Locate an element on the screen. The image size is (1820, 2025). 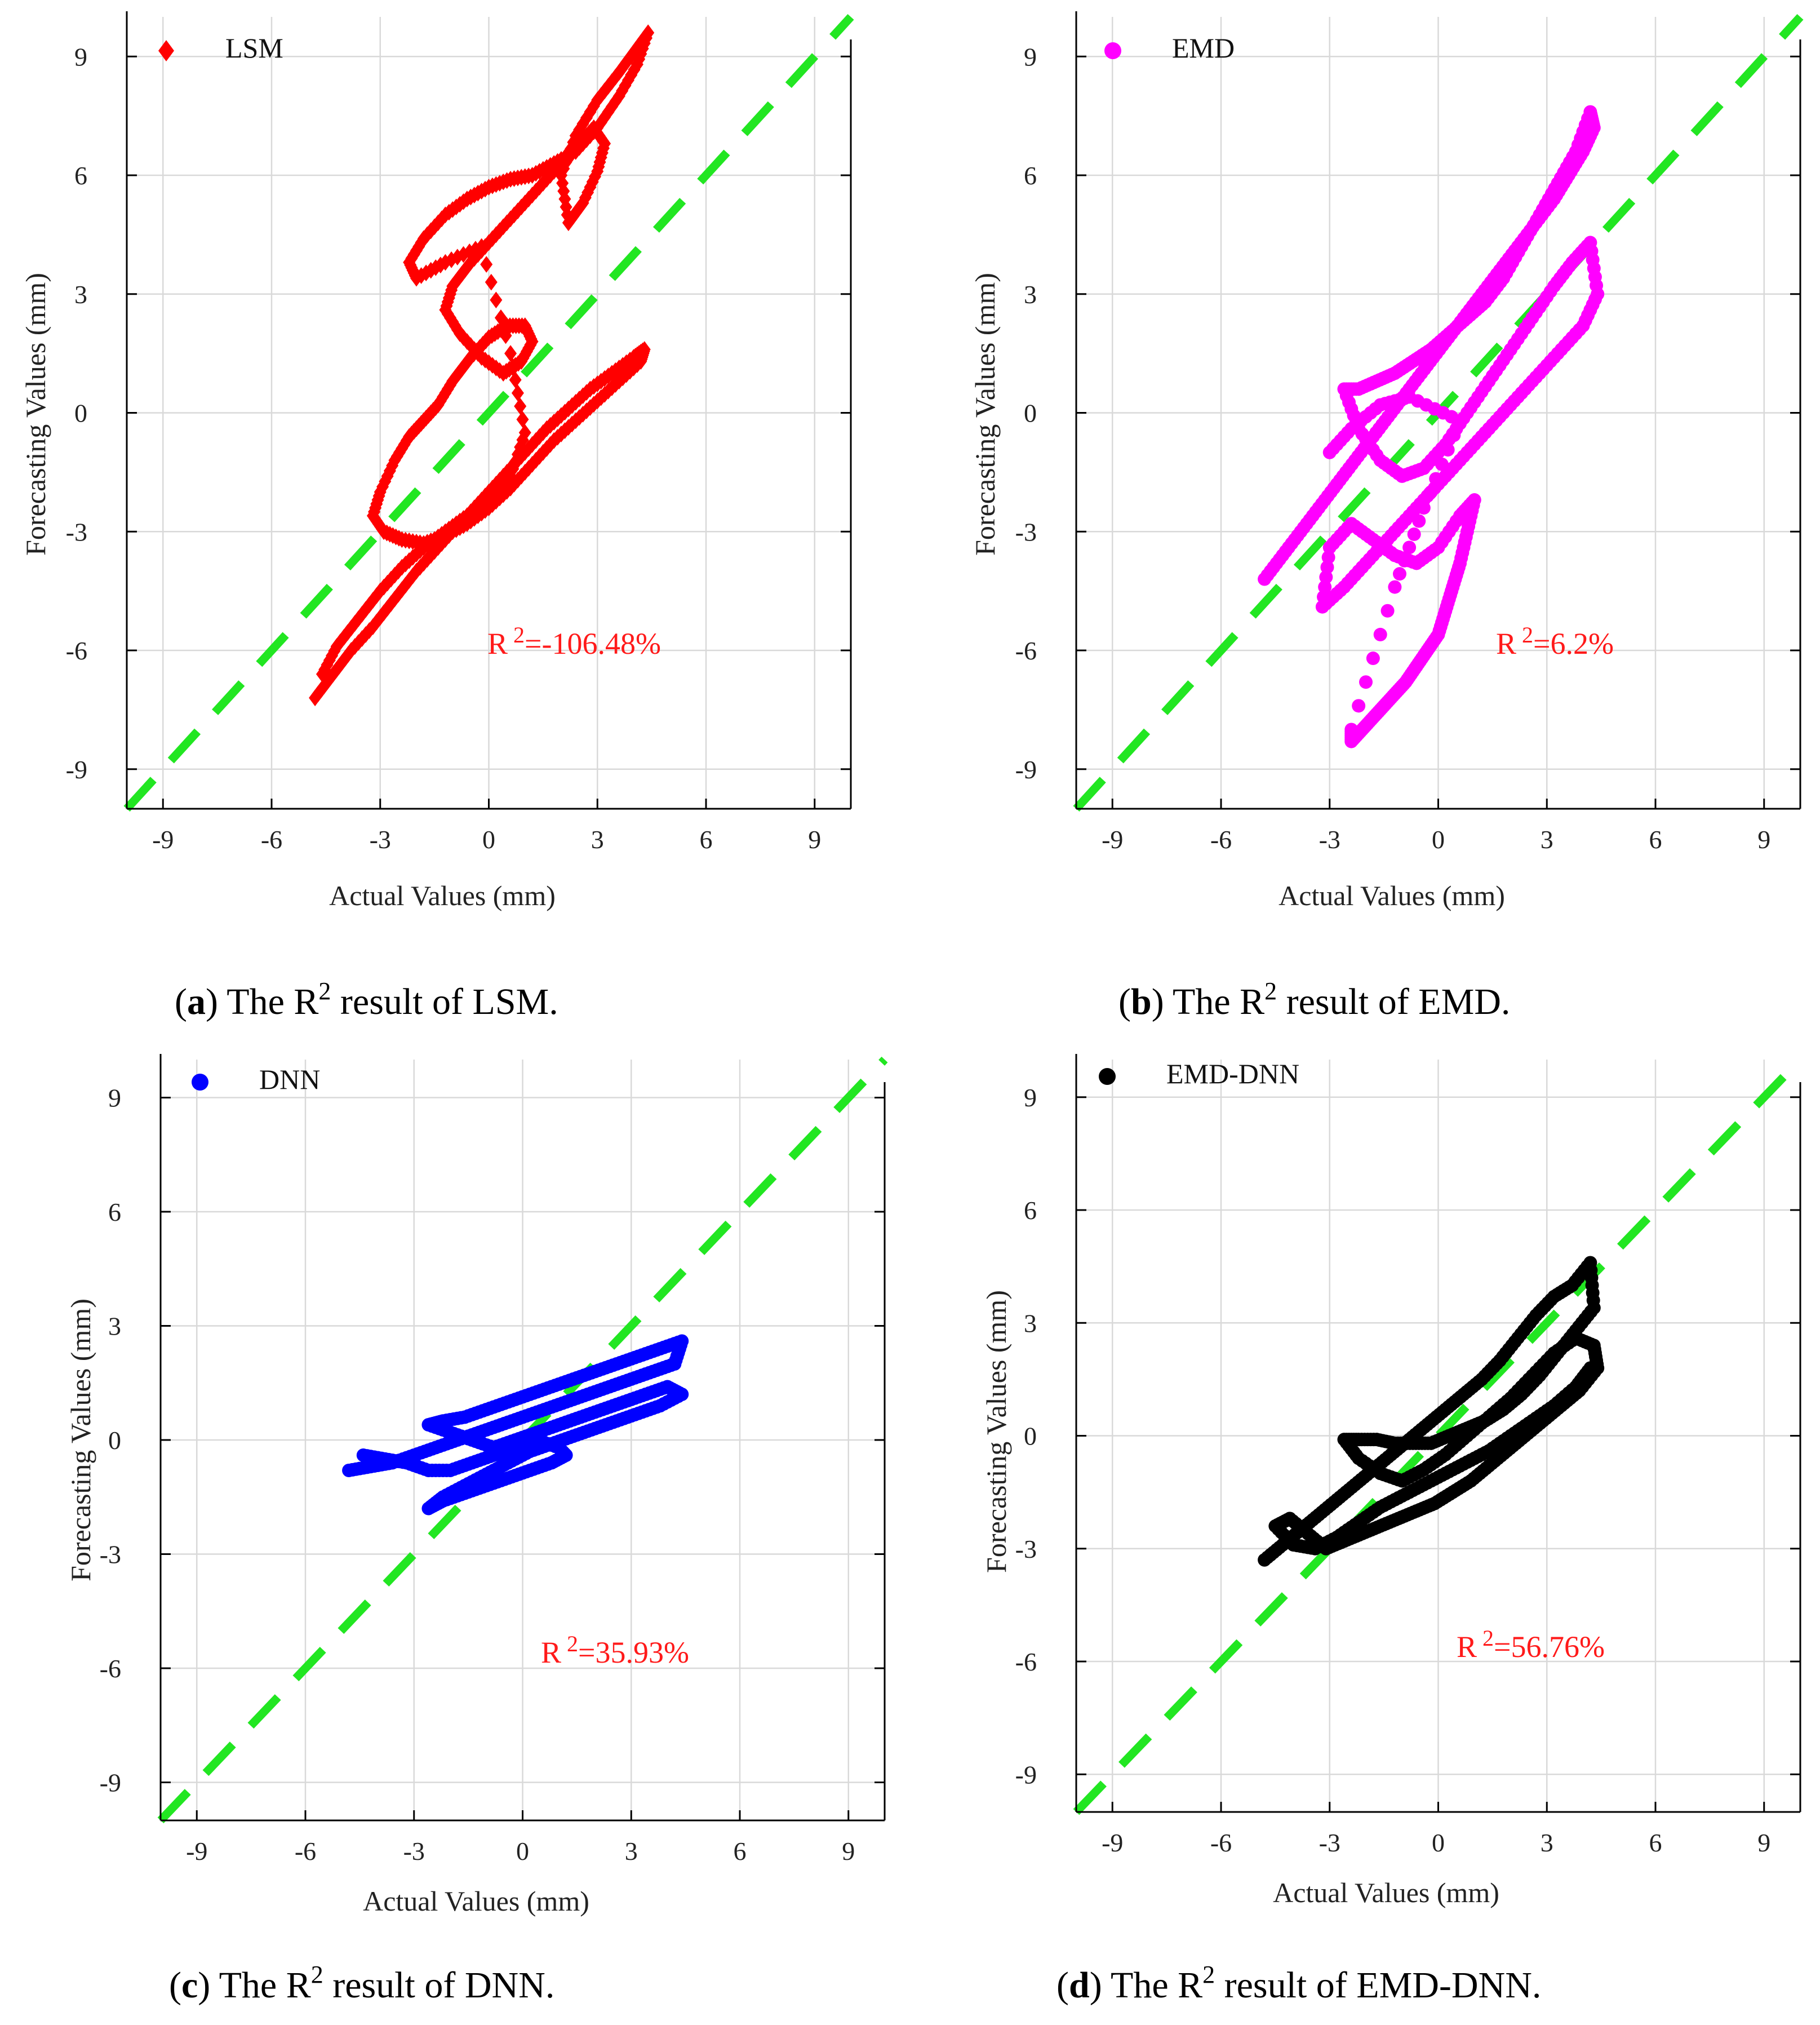
axes-d is located at coordinates (1438, 1433).